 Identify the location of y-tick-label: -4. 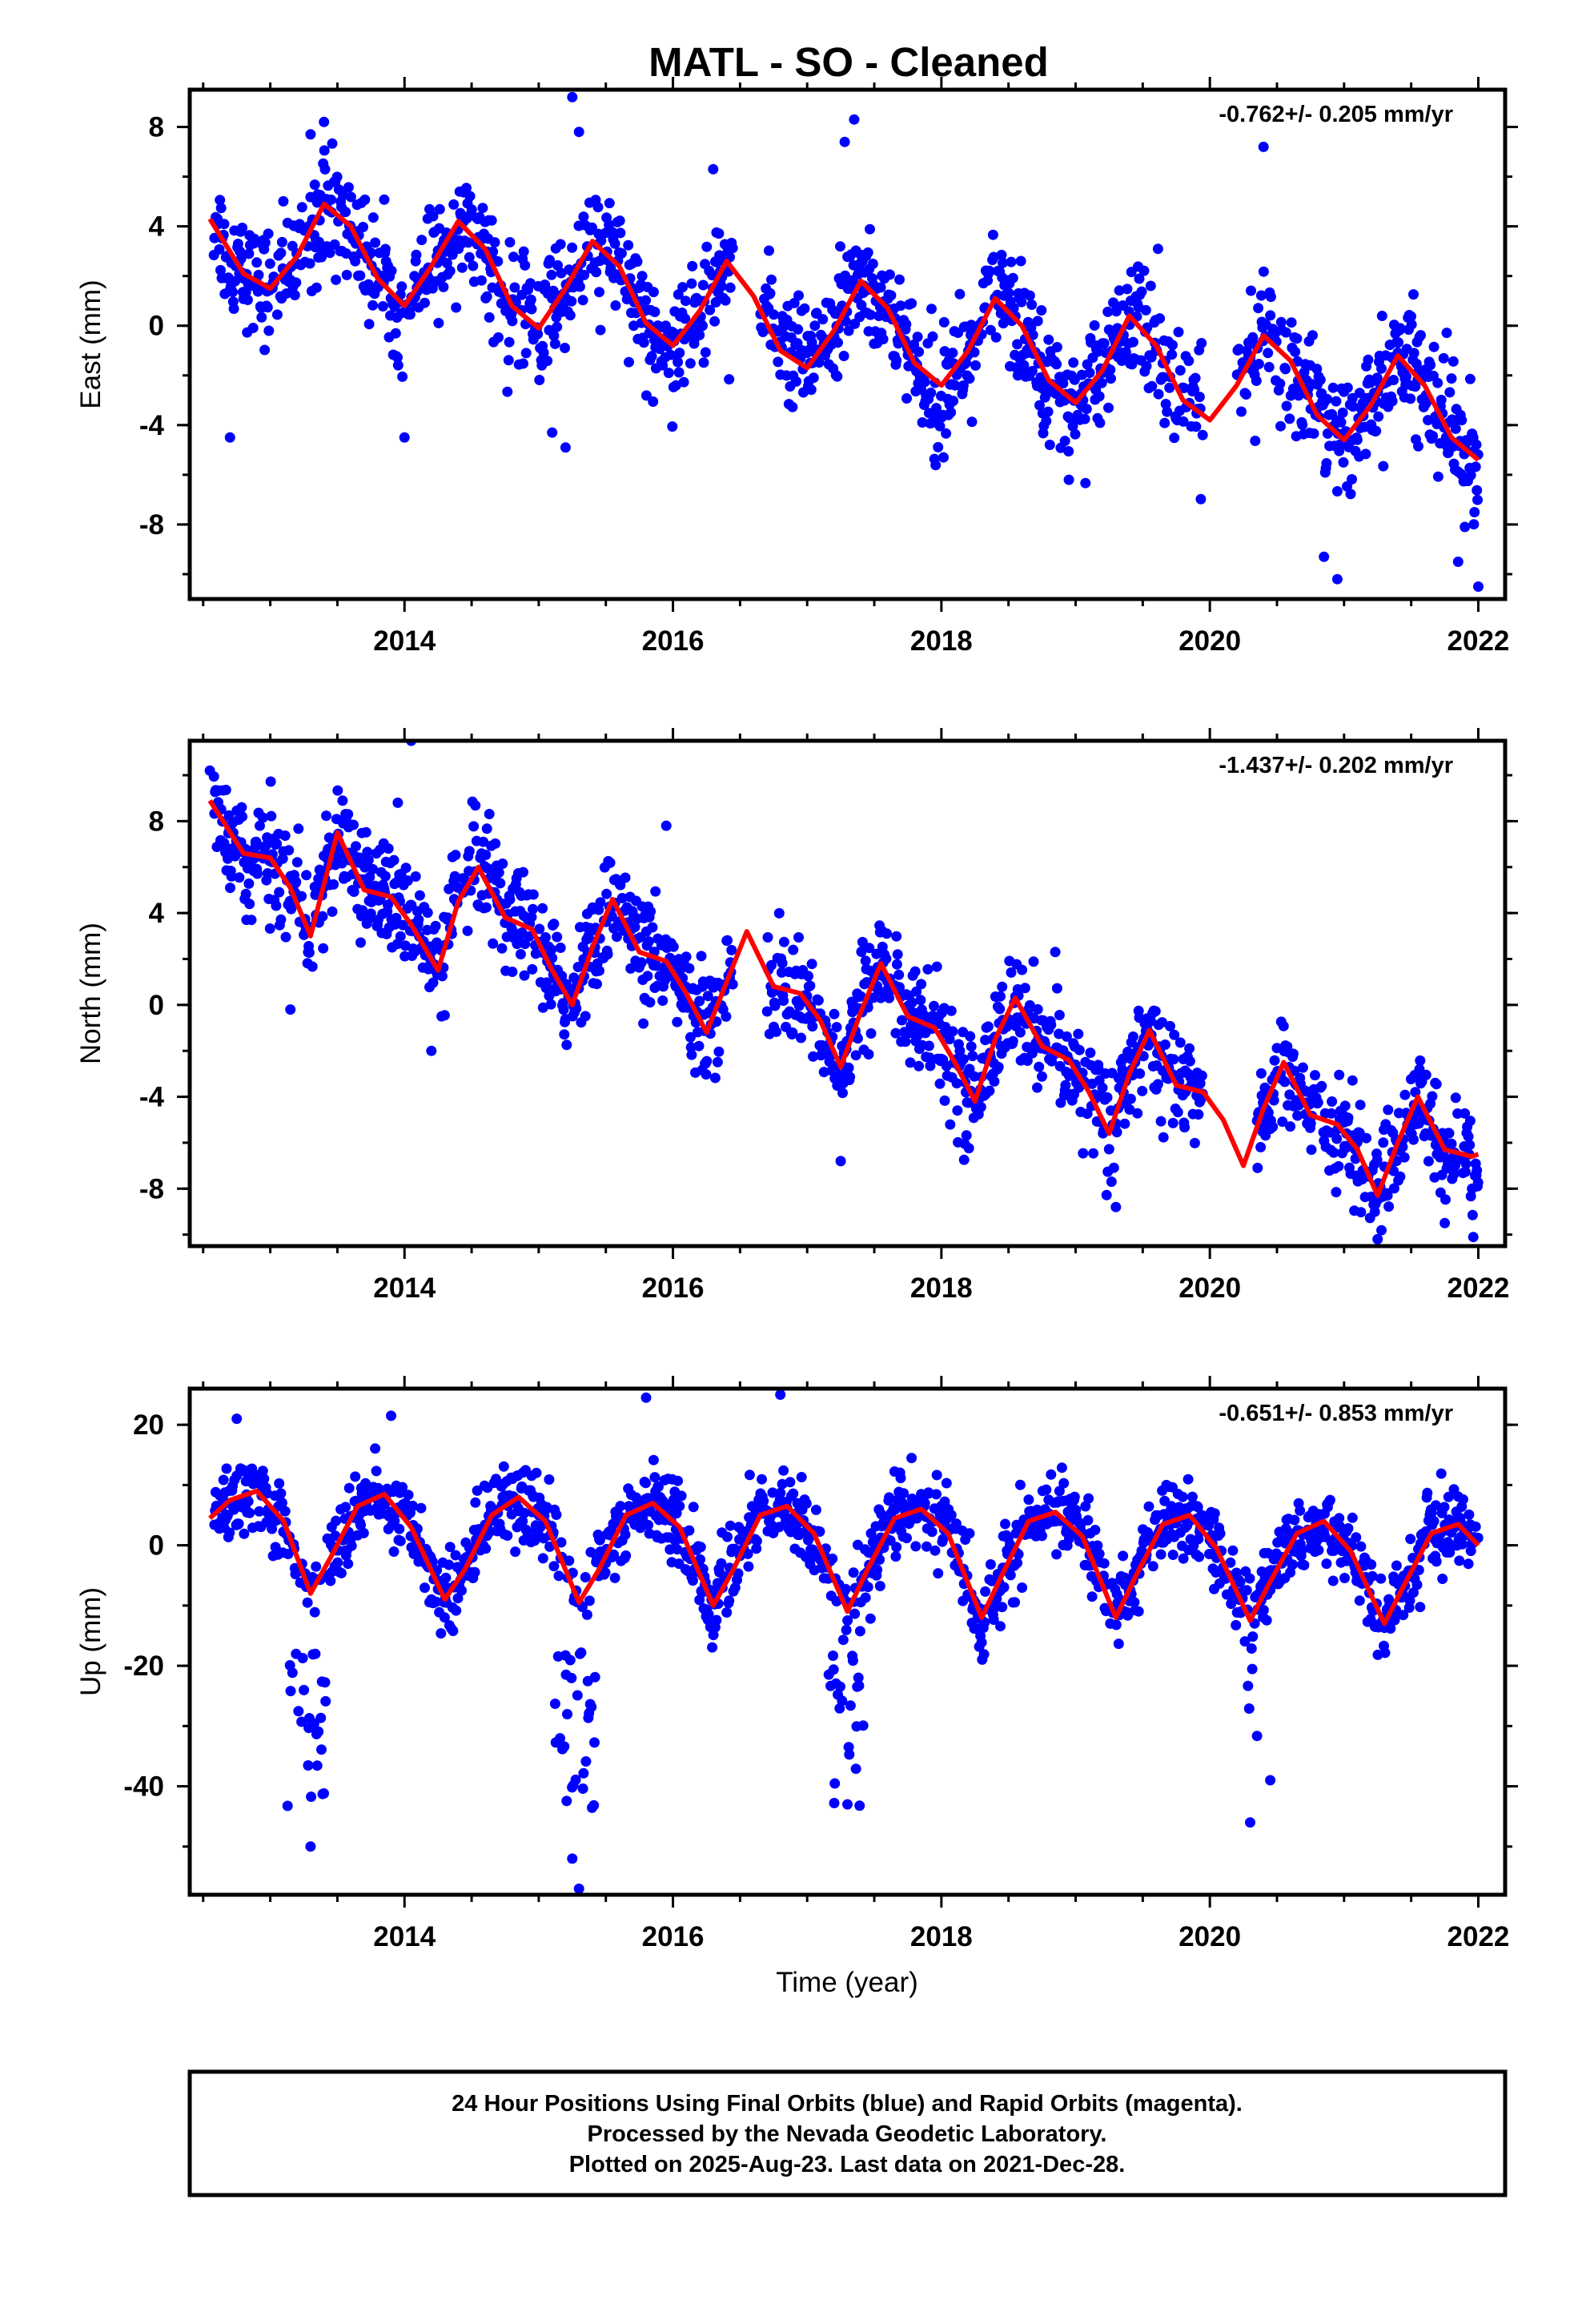
(152, 1097).